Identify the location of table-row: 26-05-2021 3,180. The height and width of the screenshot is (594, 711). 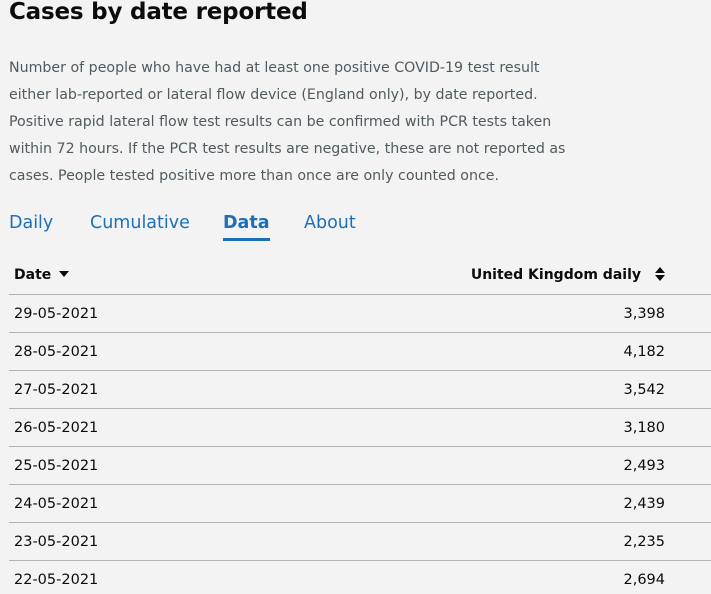
(360, 428).